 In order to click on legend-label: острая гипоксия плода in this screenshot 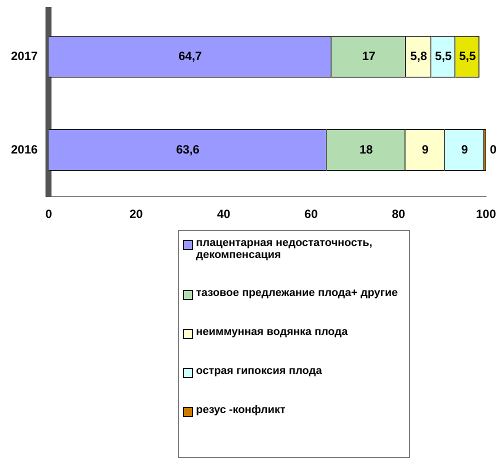, I will do `click(259, 371)`.